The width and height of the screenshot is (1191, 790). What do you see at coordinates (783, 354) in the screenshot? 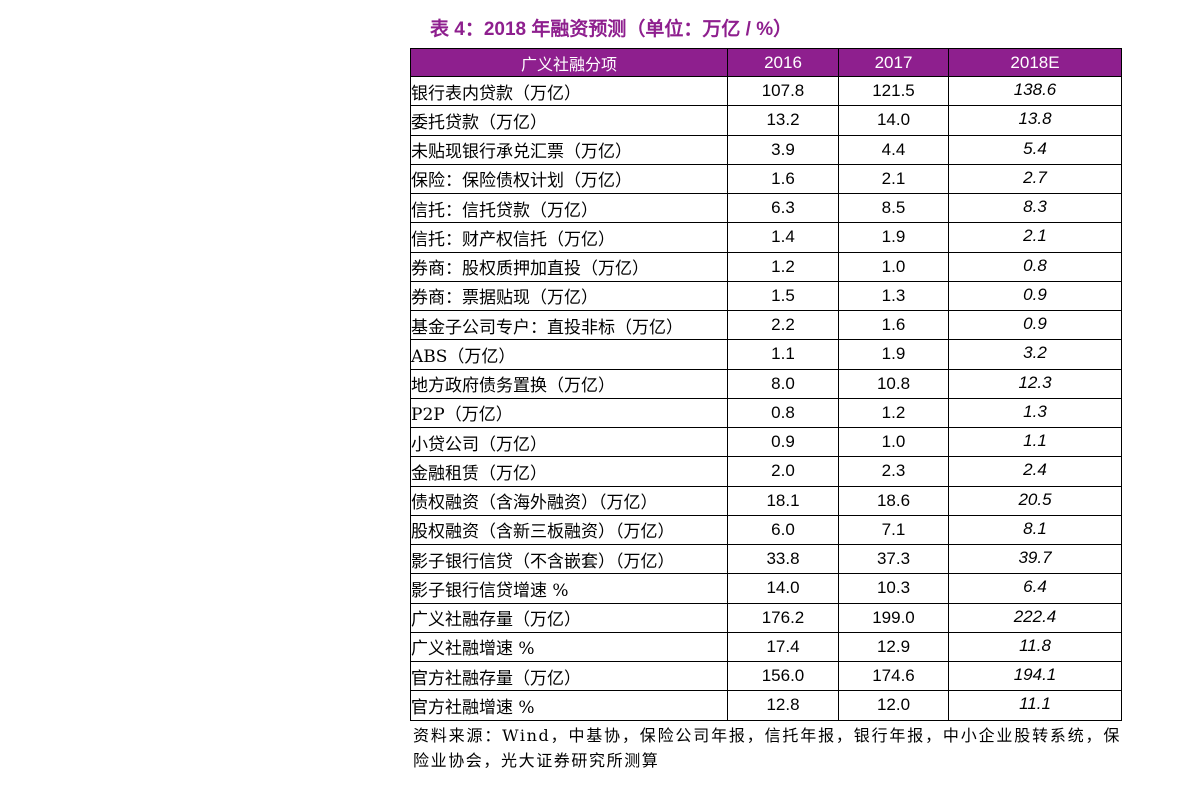
I see `value-2016: 1.1` at bounding box center [783, 354].